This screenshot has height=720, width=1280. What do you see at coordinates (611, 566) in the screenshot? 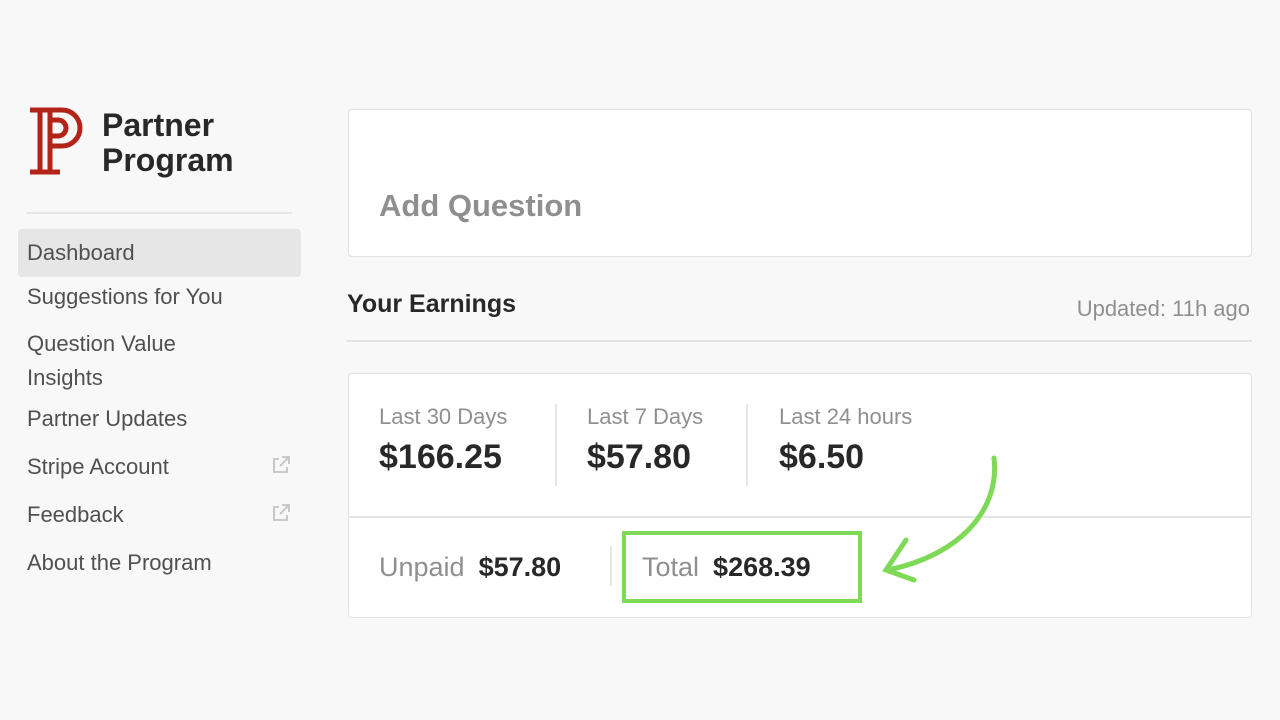
I see `bottom-divider` at bounding box center [611, 566].